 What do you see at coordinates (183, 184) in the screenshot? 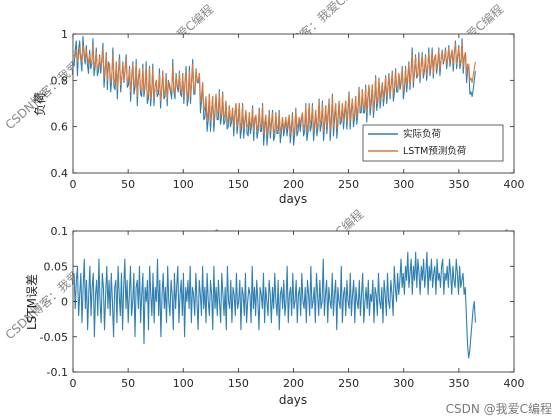
I see `top-x-tick-label: 100` at bounding box center [183, 184].